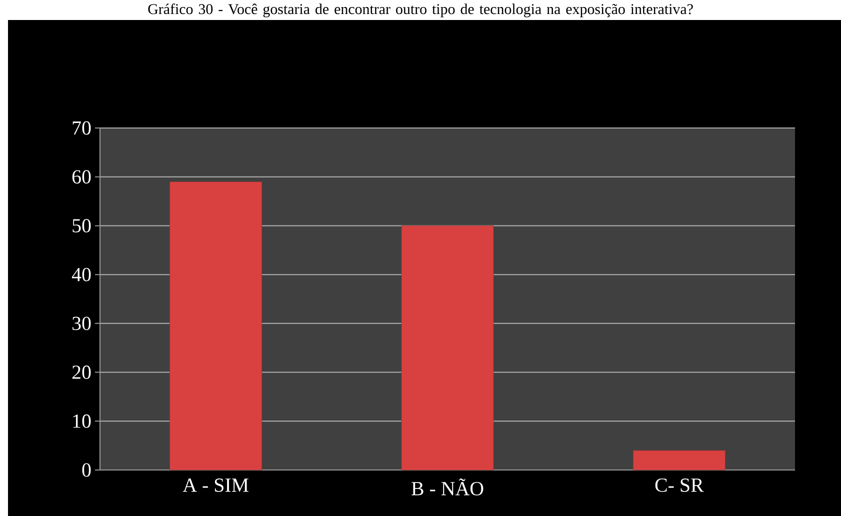  What do you see at coordinates (215, 485) in the screenshot?
I see `x-tick-label: A - SIM` at bounding box center [215, 485].